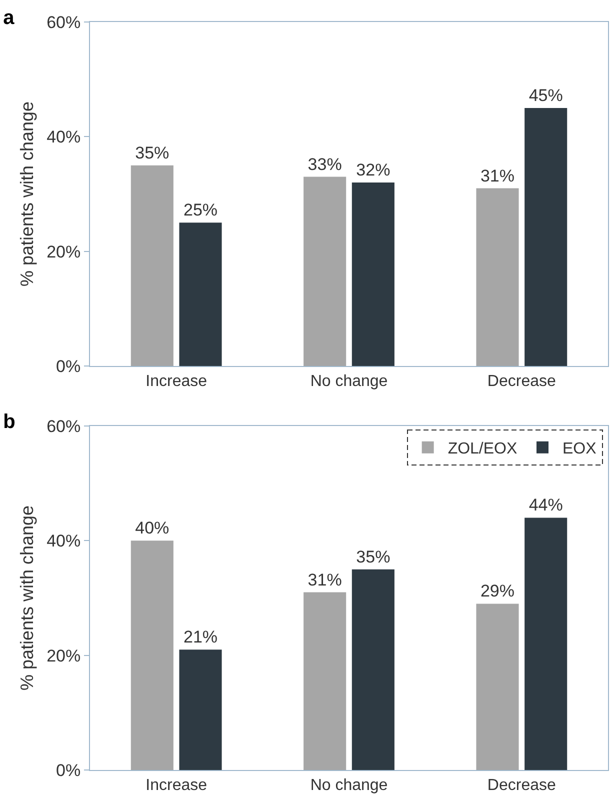 This screenshot has height=808, width=614. What do you see at coordinates (497, 591) in the screenshot?
I see `text: 29%` at bounding box center [497, 591].